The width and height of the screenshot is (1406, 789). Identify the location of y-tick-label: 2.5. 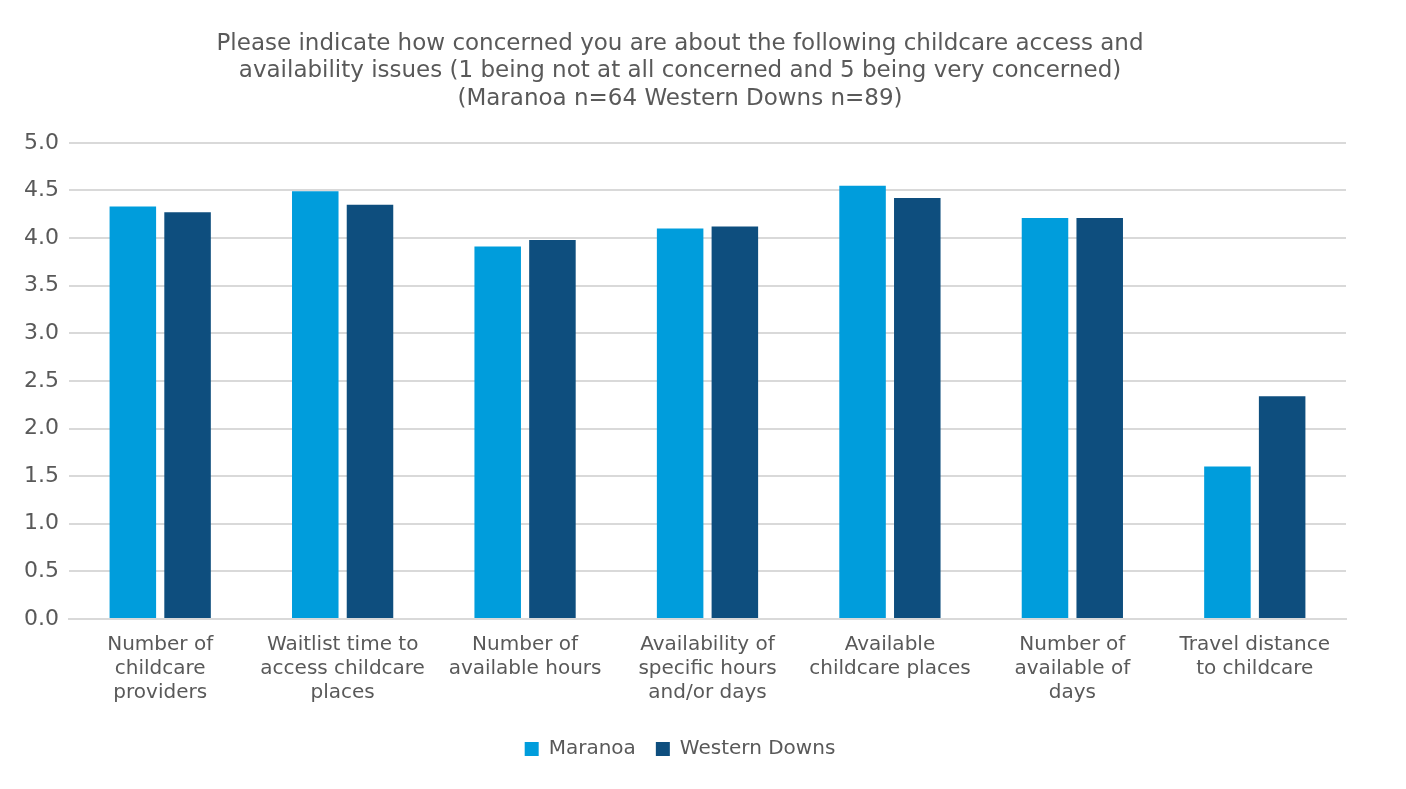
(41, 379).